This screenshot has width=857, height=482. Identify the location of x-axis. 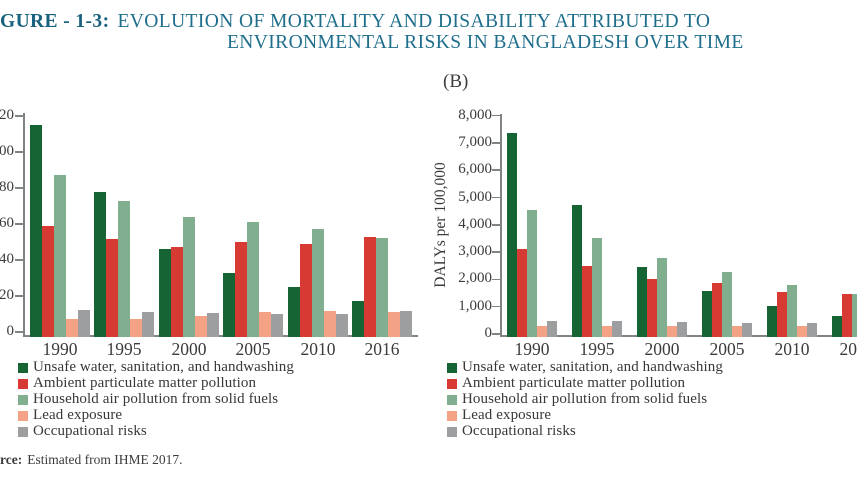
(220, 336).